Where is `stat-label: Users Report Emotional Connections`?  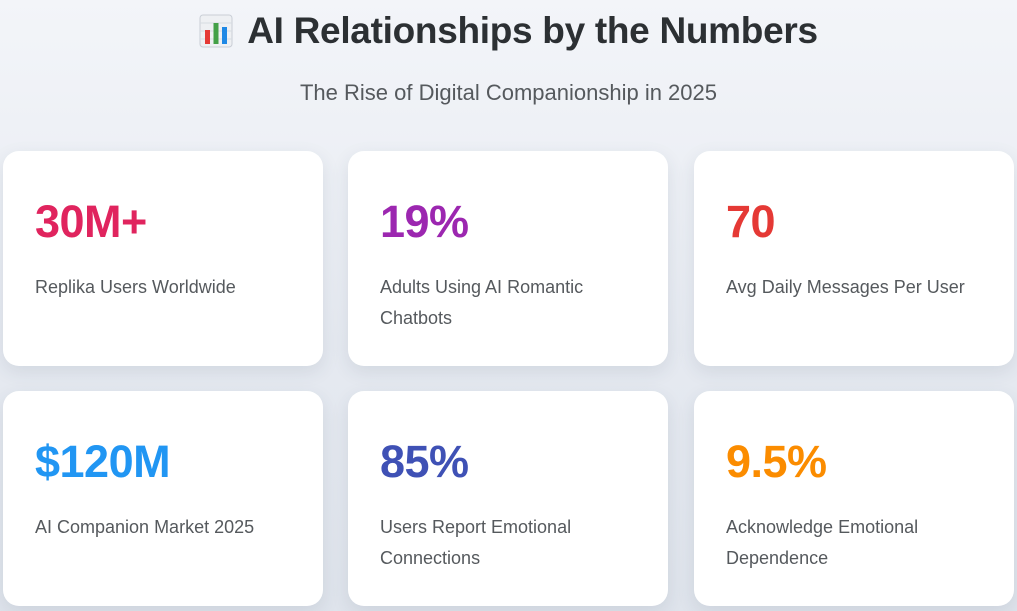
stat-label: Users Report Emotional Connections is located at coordinates (476, 542).